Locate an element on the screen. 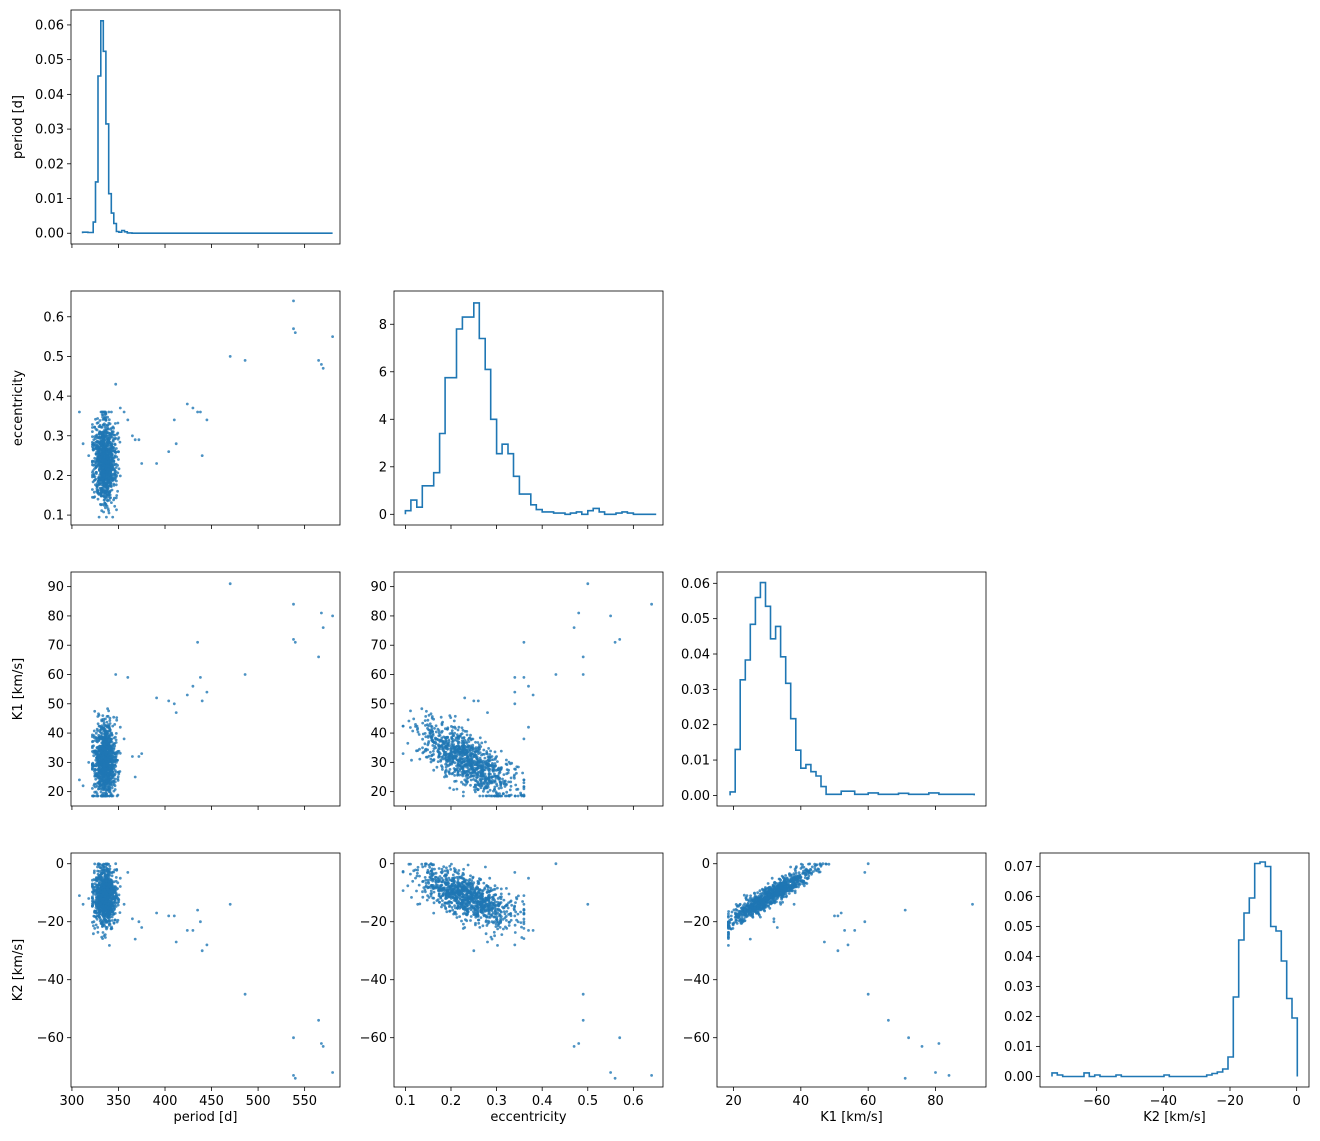 The width and height of the screenshot is (1320, 1141). y-tick-label: 0.00 is located at coordinates (695, 796).